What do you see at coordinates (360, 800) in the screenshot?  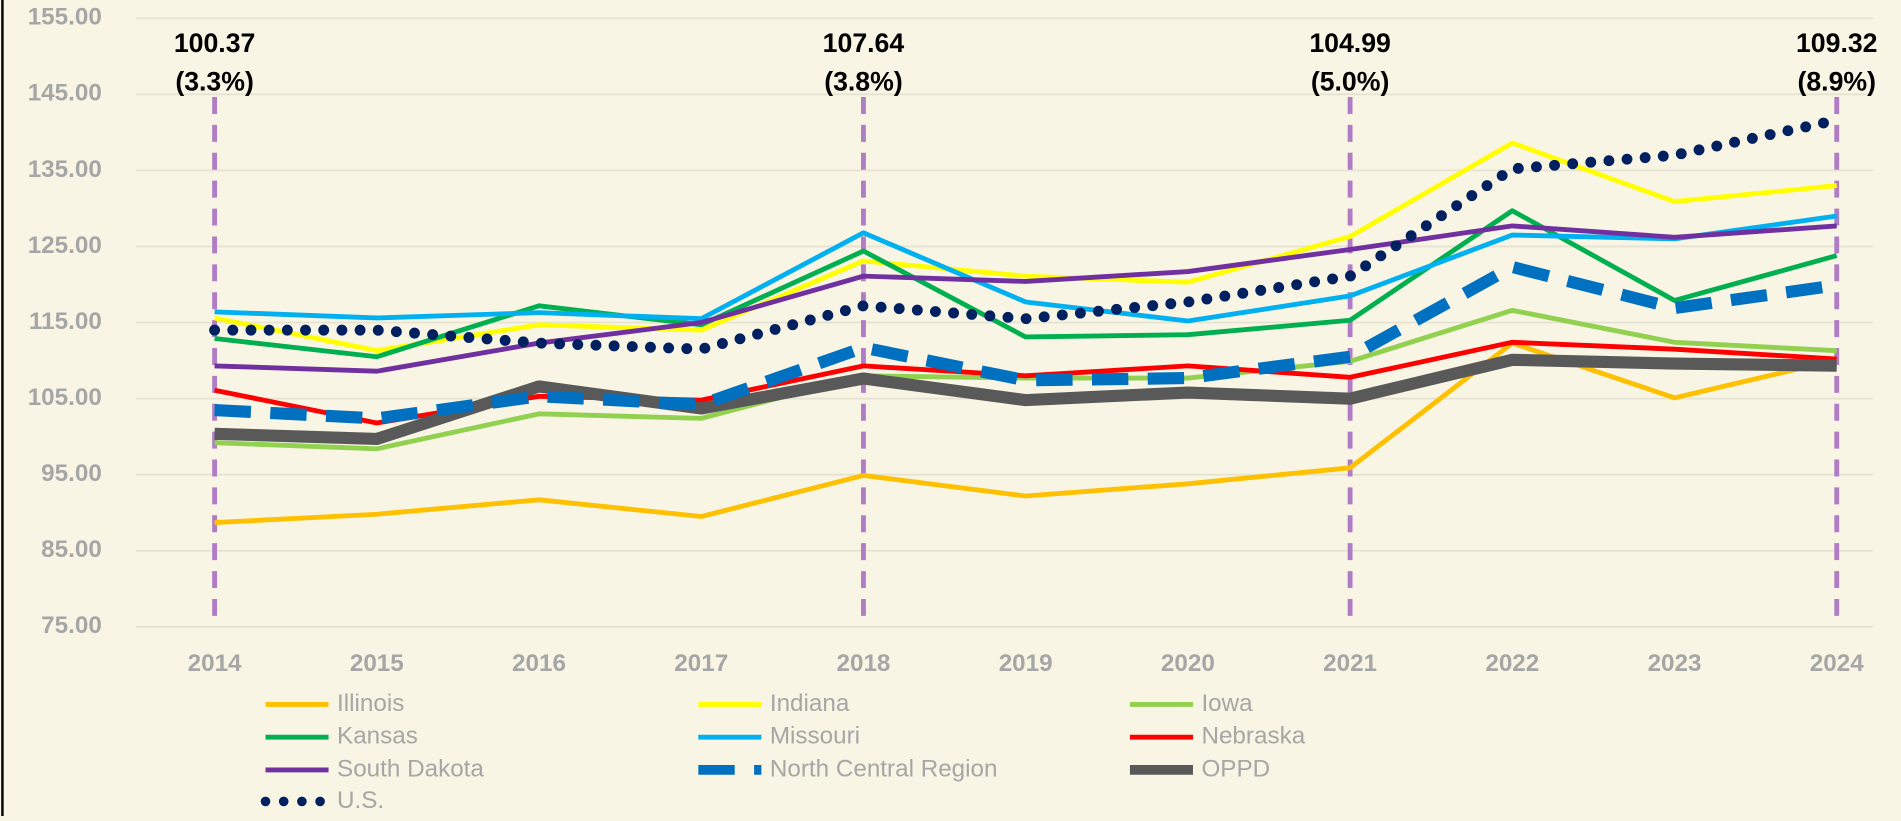 I see `legend-label: U.S.` at bounding box center [360, 800].